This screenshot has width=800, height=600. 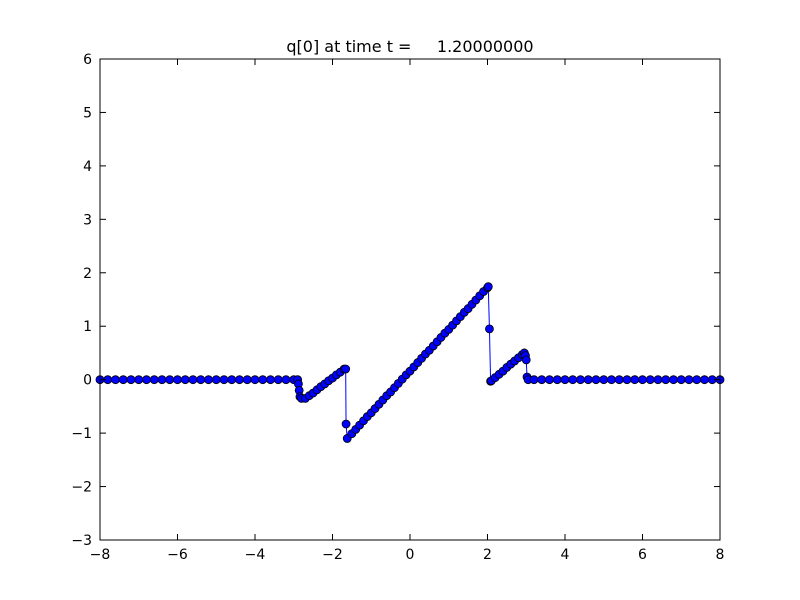 What do you see at coordinates (87, 220) in the screenshot?
I see `y-tick-label: 3` at bounding box center [87, 220].